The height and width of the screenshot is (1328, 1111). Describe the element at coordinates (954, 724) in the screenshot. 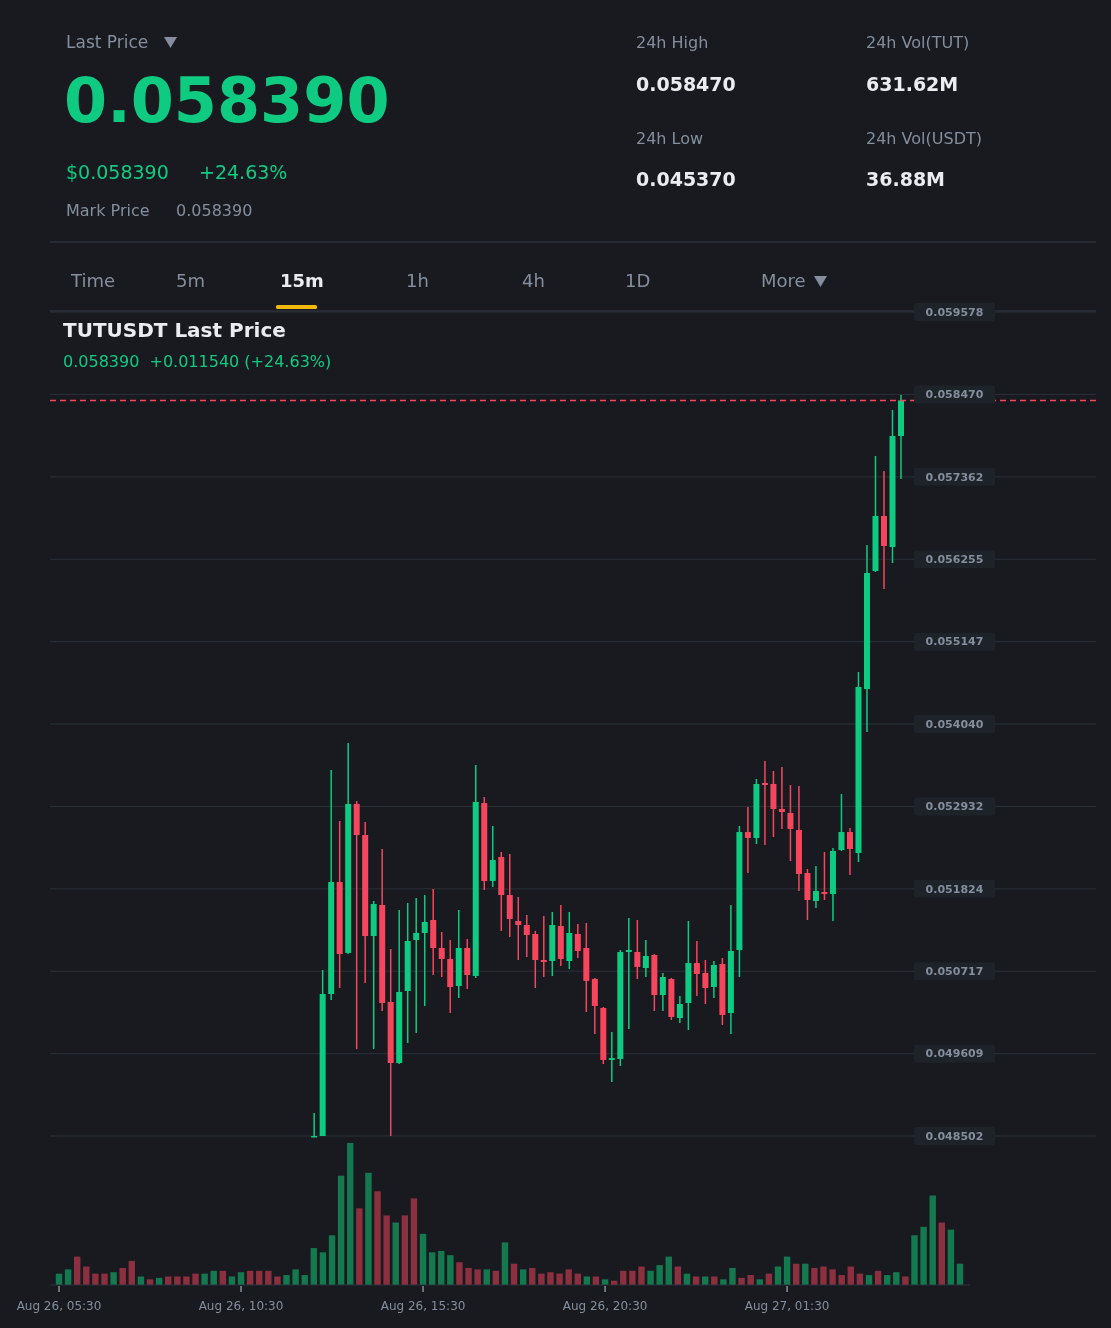

I see `y-tick-label: 0.054040` at that location.